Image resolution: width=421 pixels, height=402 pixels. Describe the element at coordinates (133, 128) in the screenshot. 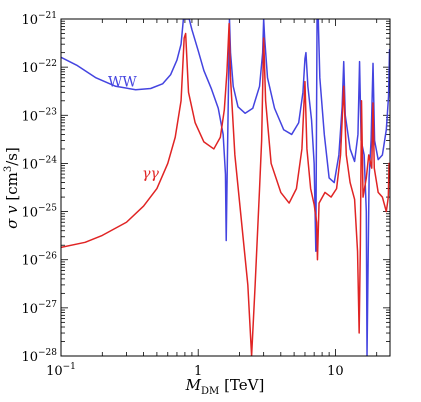

I see `series-labels: WW γγ` at that location.